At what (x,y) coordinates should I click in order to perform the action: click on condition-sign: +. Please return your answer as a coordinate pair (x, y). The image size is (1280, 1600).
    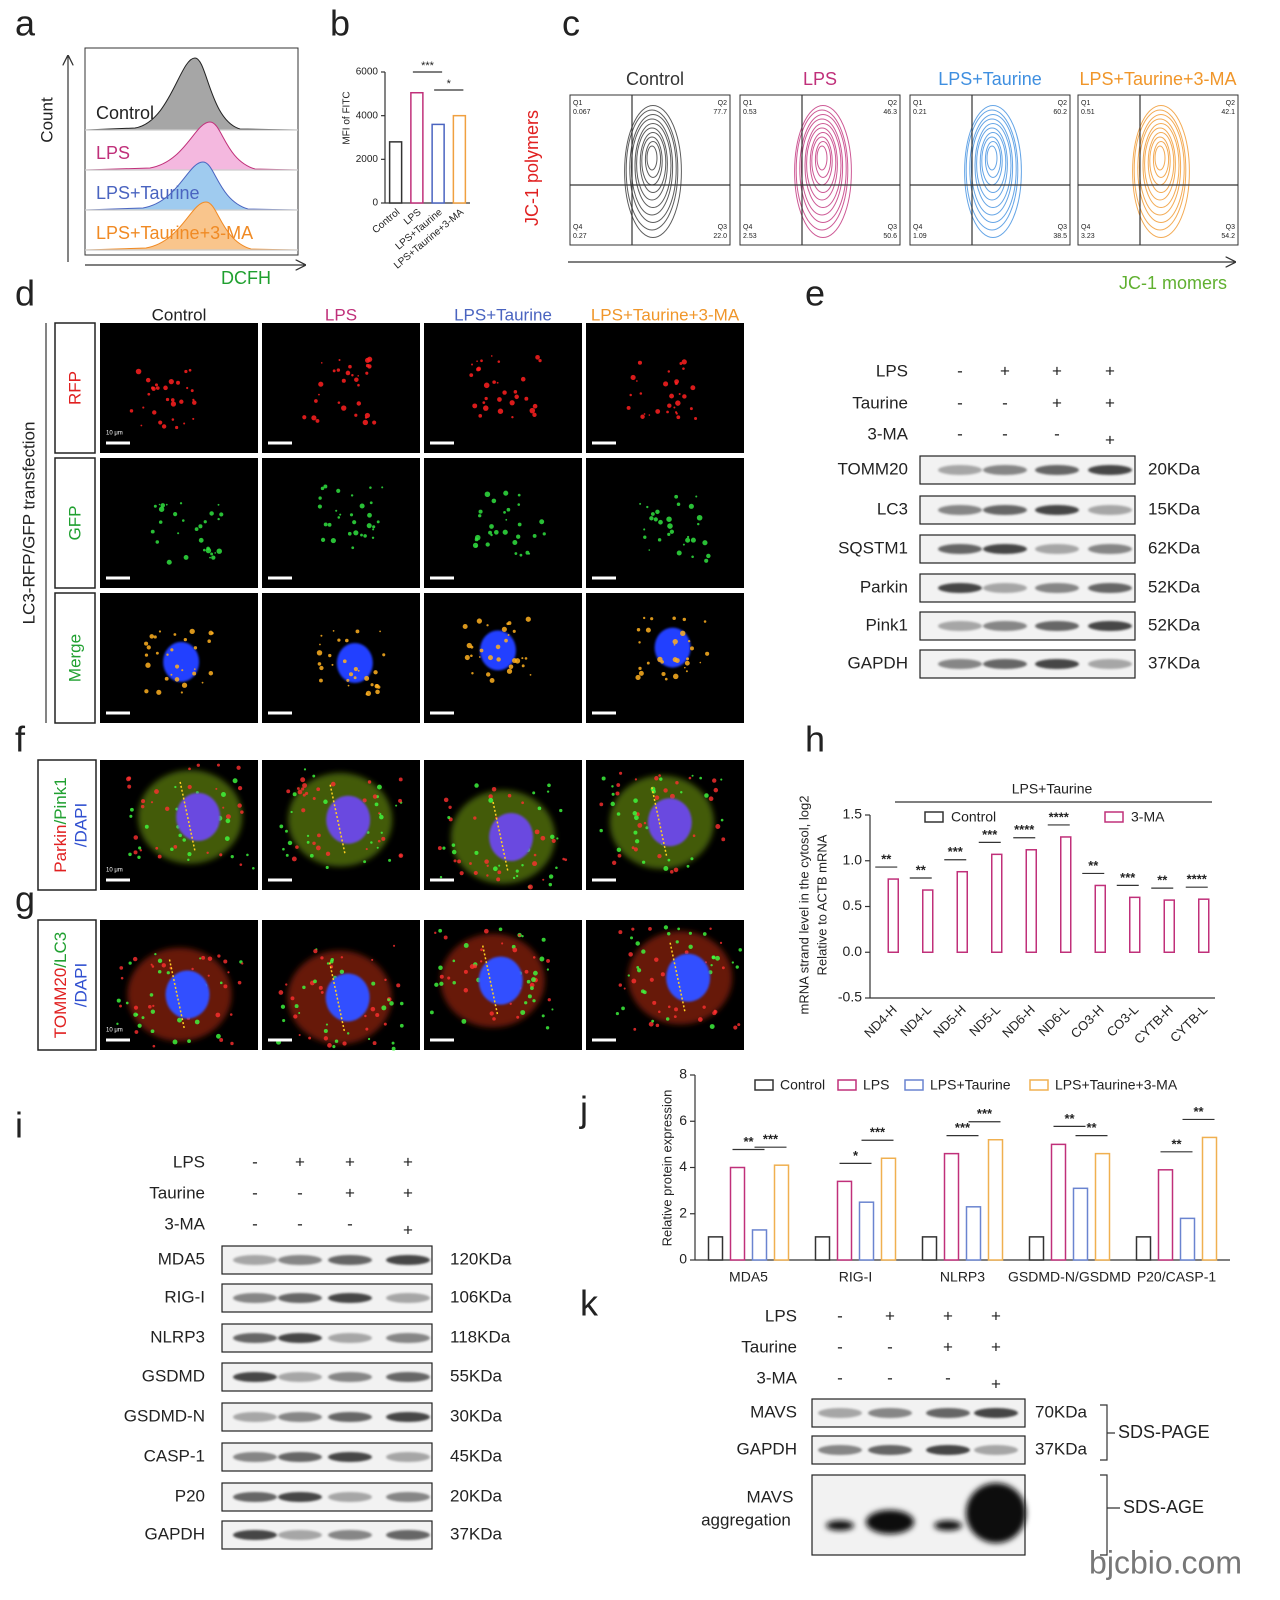
    Looking at the image, I should click on (996, 1315).